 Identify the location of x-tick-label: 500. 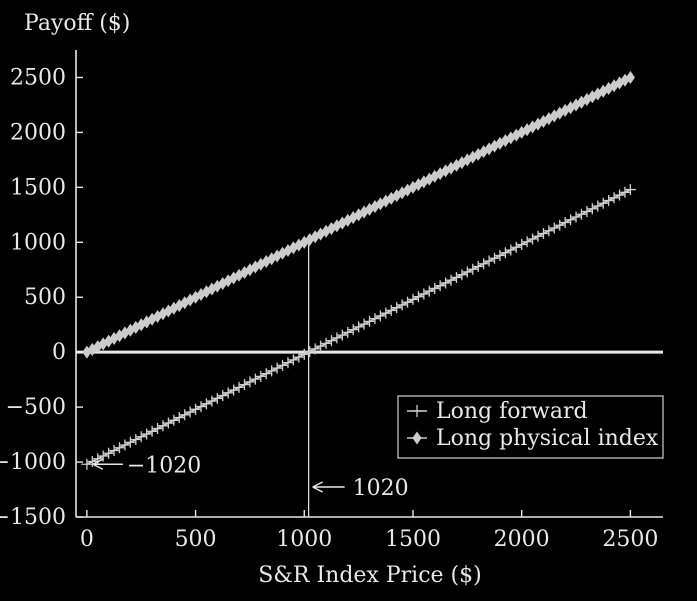
(196, 539).